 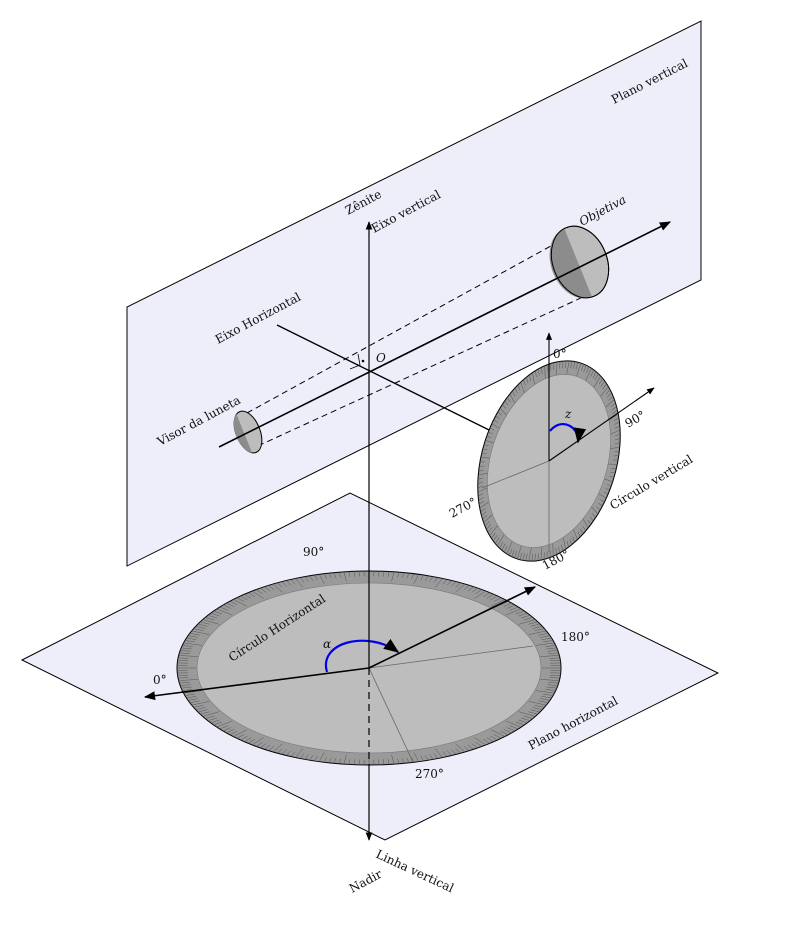 What do you see at coordinates (651, 482) in the screenshot?
I see `circulo-vertical-label: Círculo vertical` at bounding box center [651, 482].